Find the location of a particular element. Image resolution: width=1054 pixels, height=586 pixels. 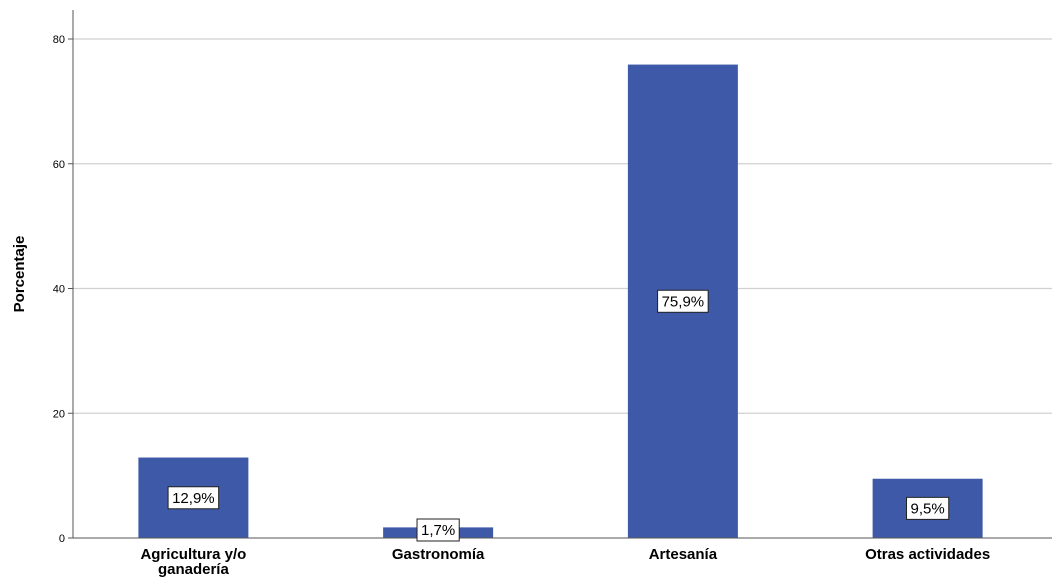

x-tick-label: Otras actividades is located at coordinates (927, 554).